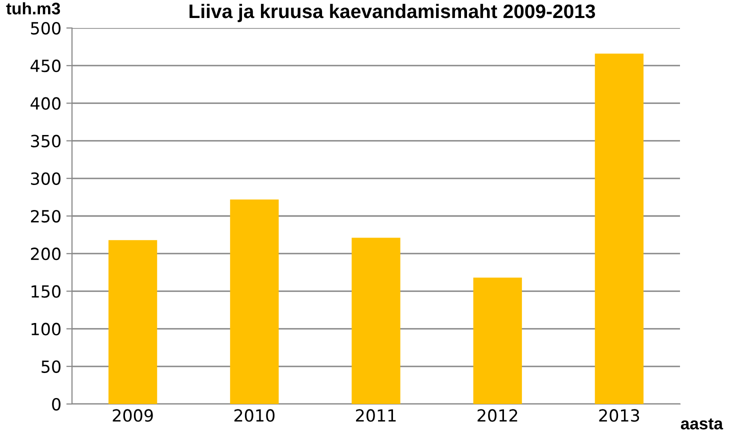 This screenshot has height=438, width=729. Describe the element at coordinates (45, 28) in the screenshot. I see `y-tick-label: 500` at that location.